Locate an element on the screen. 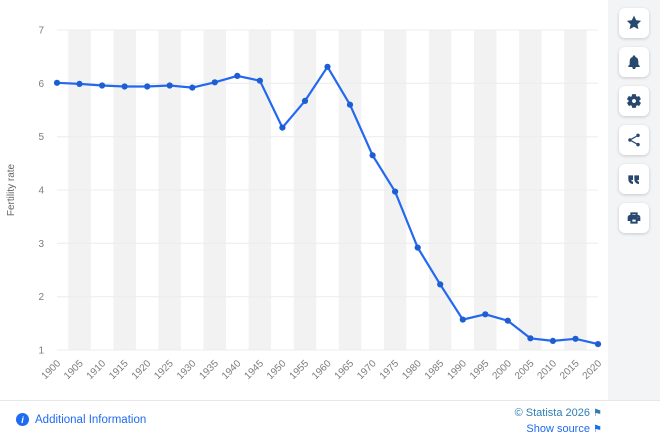 This screenshot has width=660, height=441. gear-icon is located at coordinates (634, 101).